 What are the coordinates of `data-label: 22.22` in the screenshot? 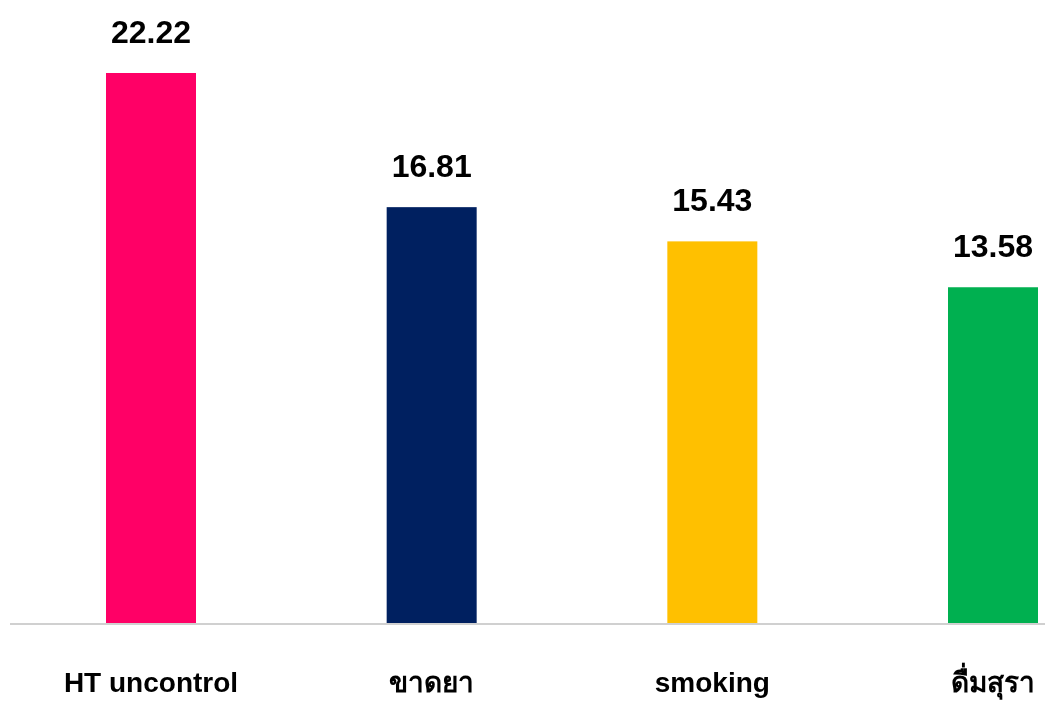 It's located at (151, 32).